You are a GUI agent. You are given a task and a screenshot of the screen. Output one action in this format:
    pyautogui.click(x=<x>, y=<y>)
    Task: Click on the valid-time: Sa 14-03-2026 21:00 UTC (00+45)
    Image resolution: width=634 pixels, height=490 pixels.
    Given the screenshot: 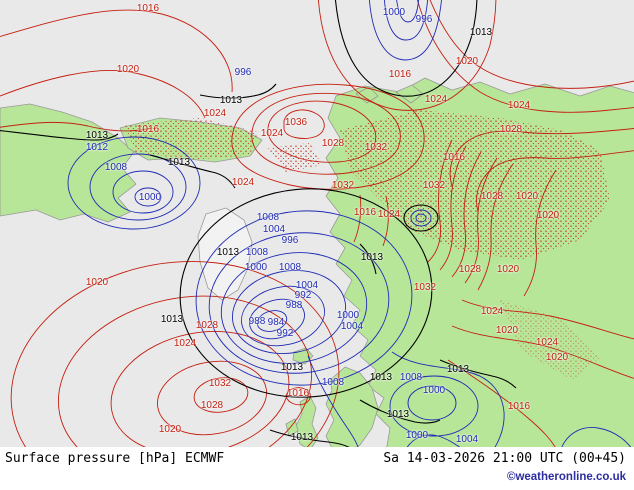 What is the action you would take?
    pyautogui.click(x=504, y=458)
    